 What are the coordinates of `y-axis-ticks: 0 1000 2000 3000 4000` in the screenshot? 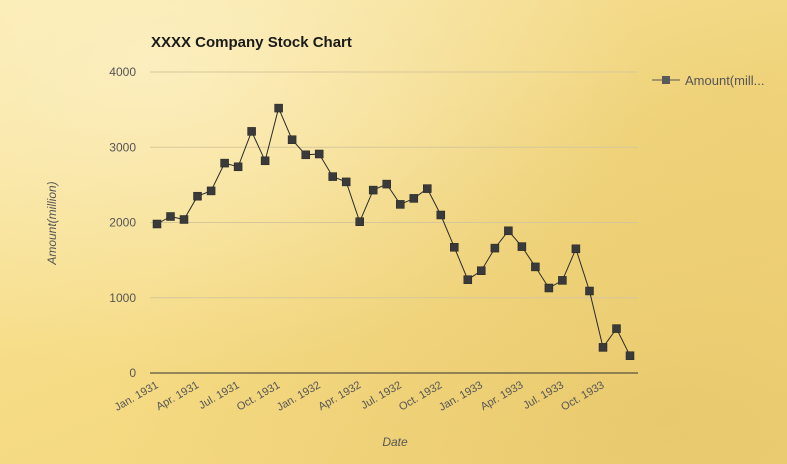 It's located at (122, 222).